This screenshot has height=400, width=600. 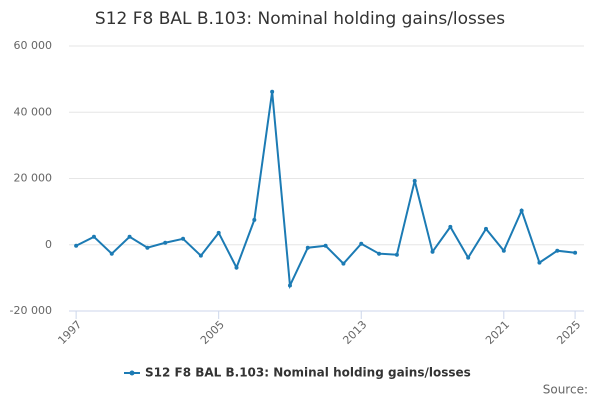 What do you see at coordinates (33, 111) in the screenshot?
I see `y-tick-label: 40 000` at bounding box center [33, 111].